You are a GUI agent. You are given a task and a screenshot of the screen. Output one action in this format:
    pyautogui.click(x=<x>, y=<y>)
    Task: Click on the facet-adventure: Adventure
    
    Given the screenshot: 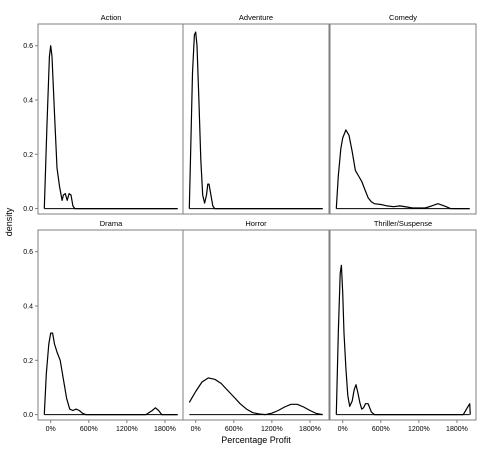 What is the action you would take?
    pyautogui.click(x=256, y=114)
    